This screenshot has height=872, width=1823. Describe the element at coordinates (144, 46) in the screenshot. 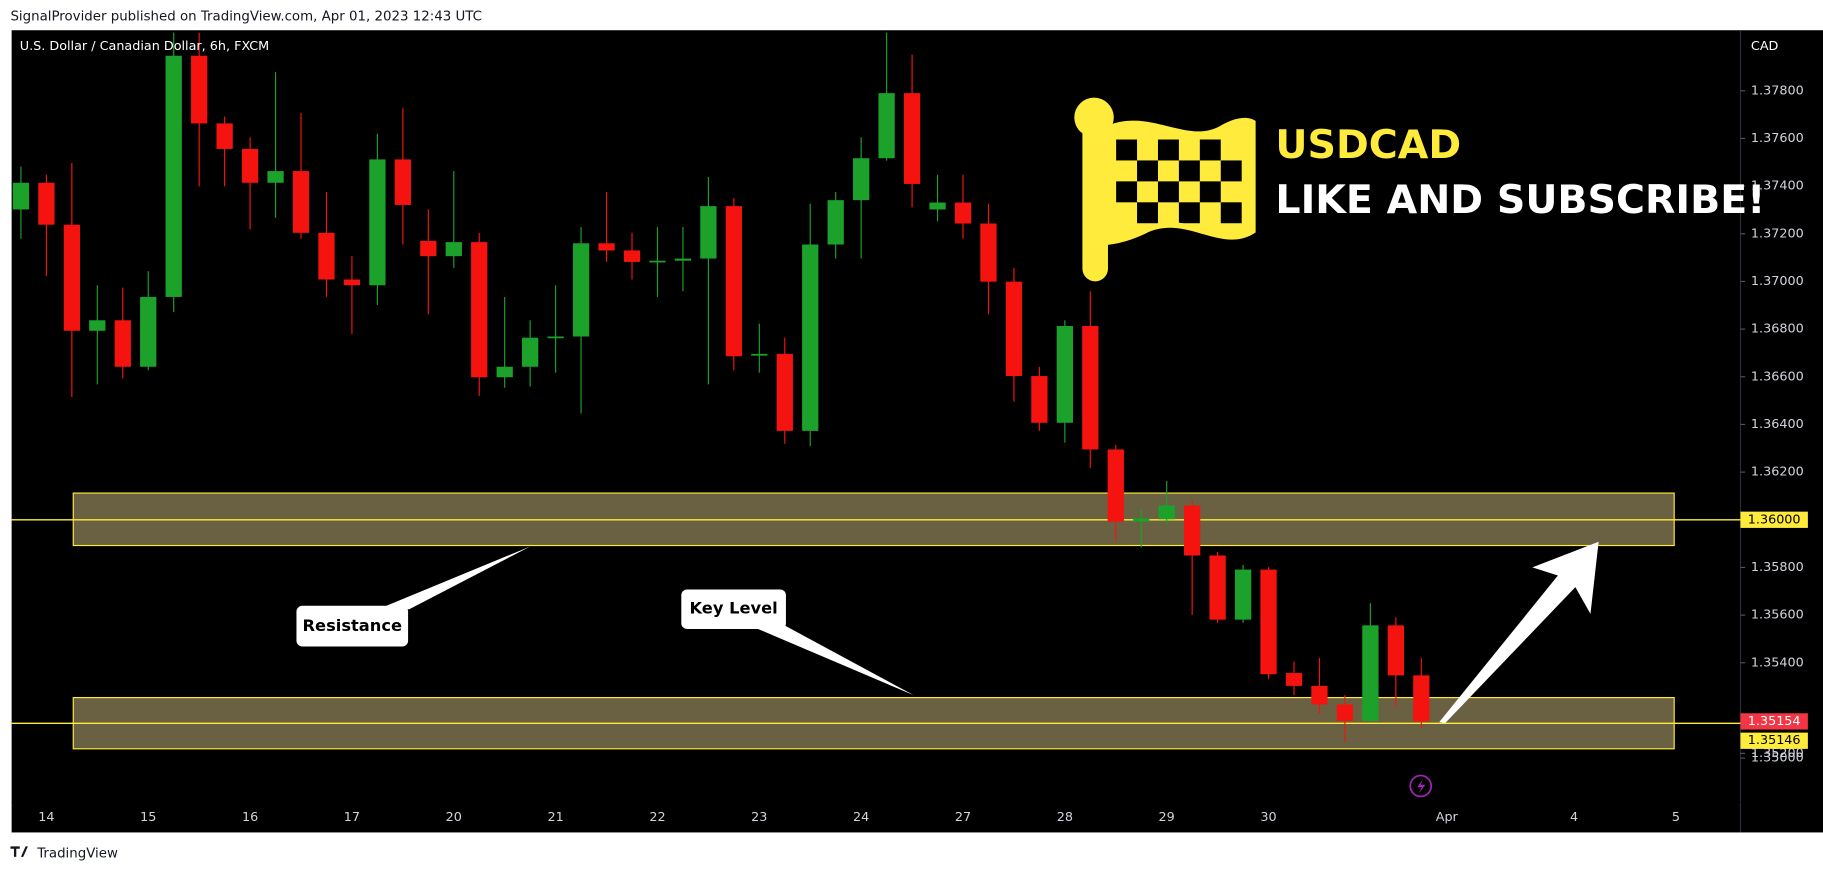

I see `symbol-title: U.S. Dollar / Canadian Dollar, 6h, FXCM` at that location.